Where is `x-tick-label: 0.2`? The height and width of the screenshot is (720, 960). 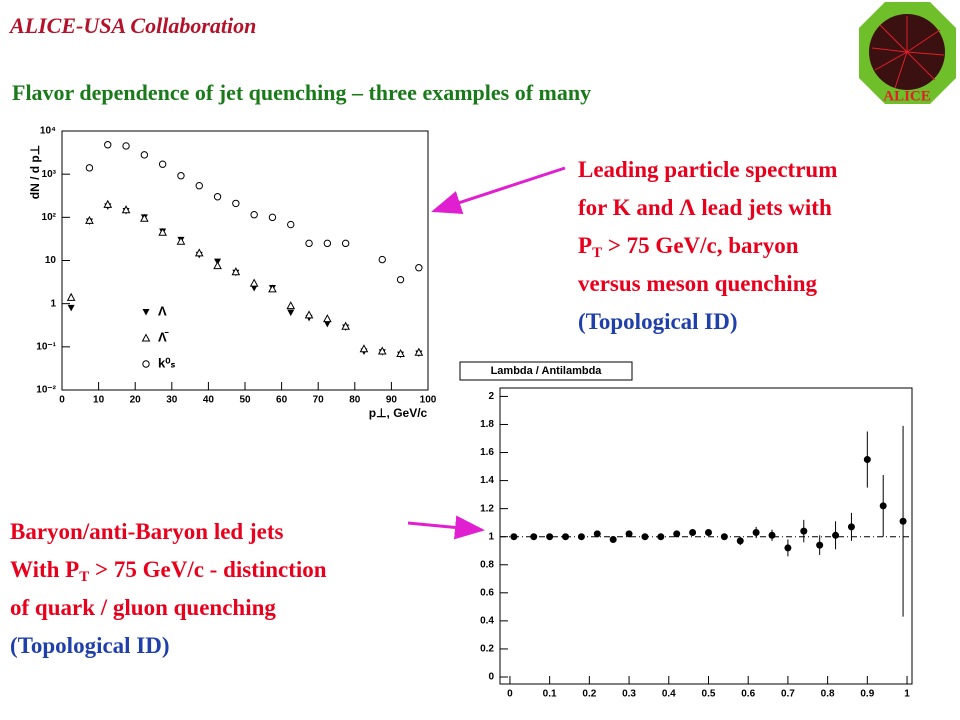 x-tick-label: 0.2 is located at coordinates (589, 694).